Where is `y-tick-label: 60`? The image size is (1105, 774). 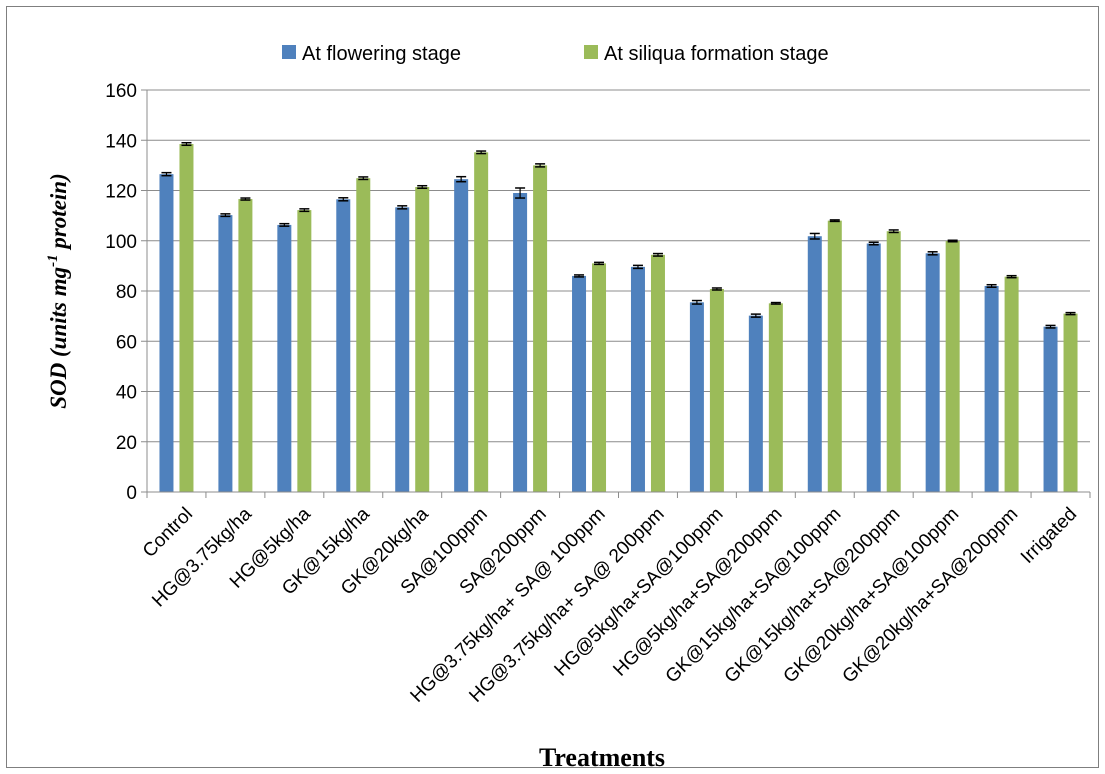 y-tick-label: 60 is located at coordinates (126, 342).